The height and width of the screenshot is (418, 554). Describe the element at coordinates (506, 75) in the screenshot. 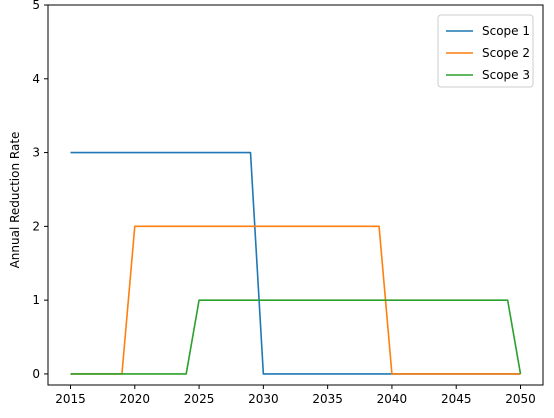

I see `legend-label: Scope 3` at that location.